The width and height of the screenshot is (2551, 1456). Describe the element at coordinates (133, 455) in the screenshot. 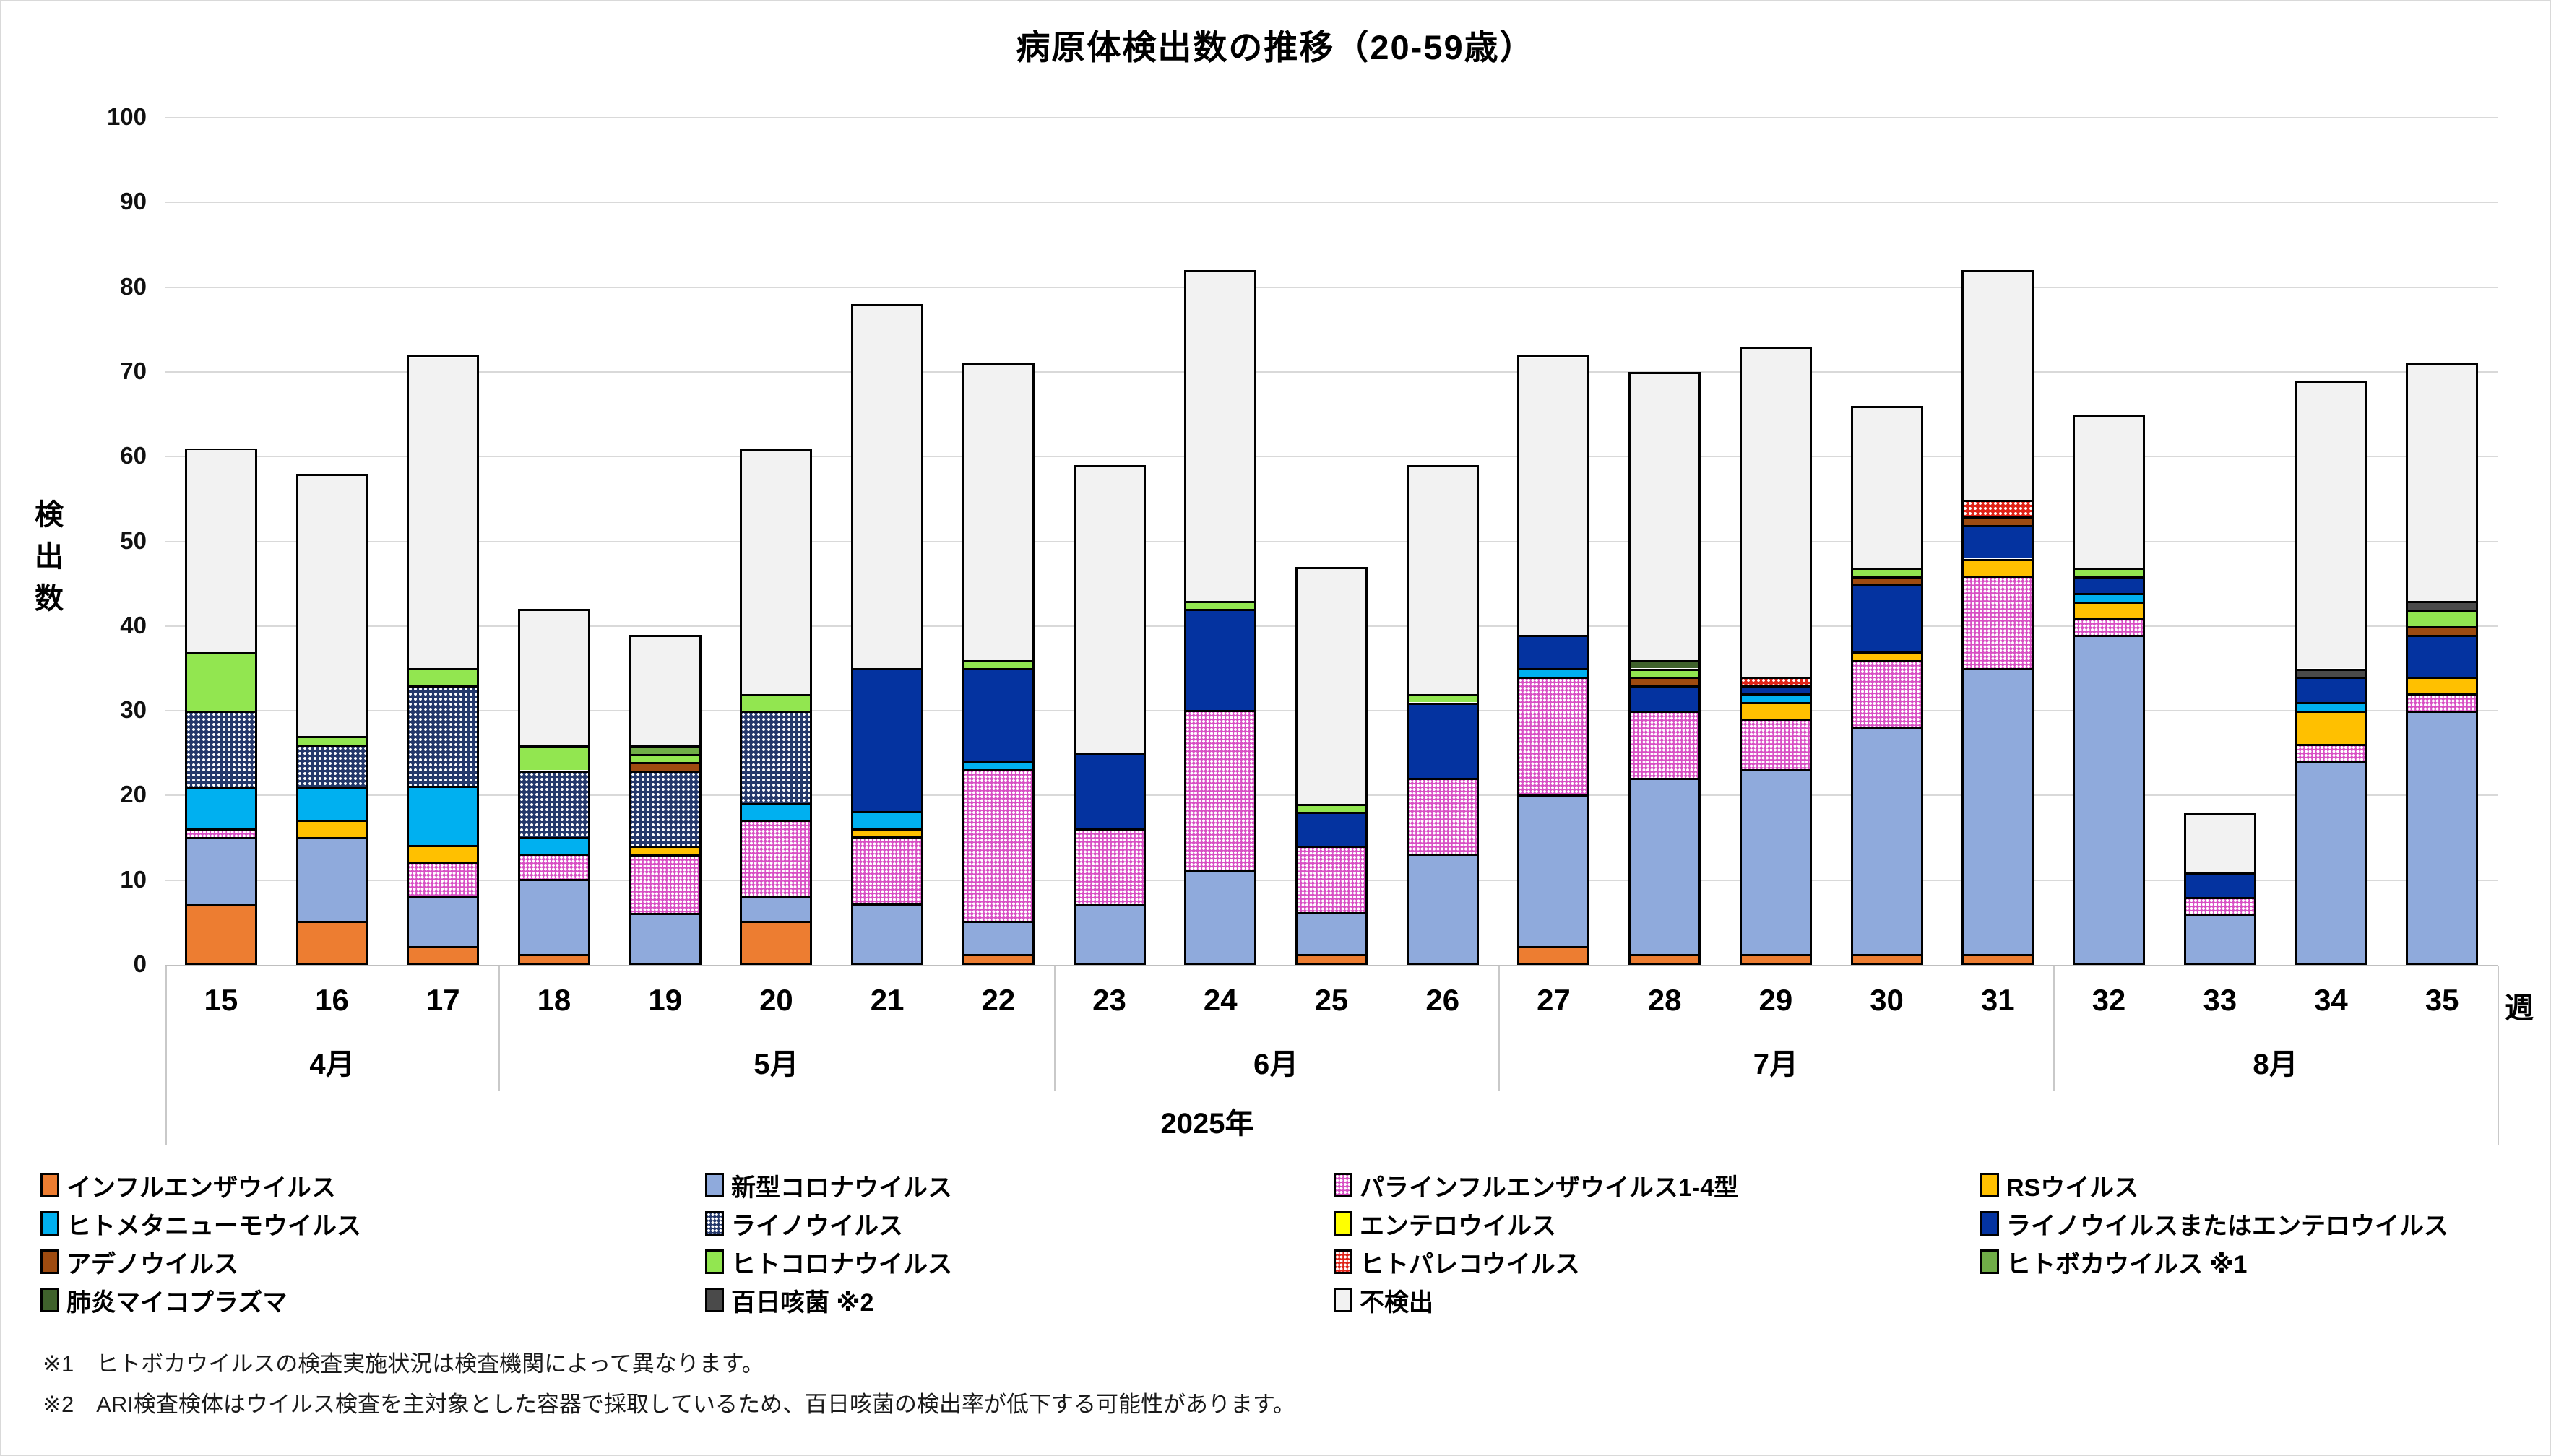

I see `y-tick-60: 60` at that location.